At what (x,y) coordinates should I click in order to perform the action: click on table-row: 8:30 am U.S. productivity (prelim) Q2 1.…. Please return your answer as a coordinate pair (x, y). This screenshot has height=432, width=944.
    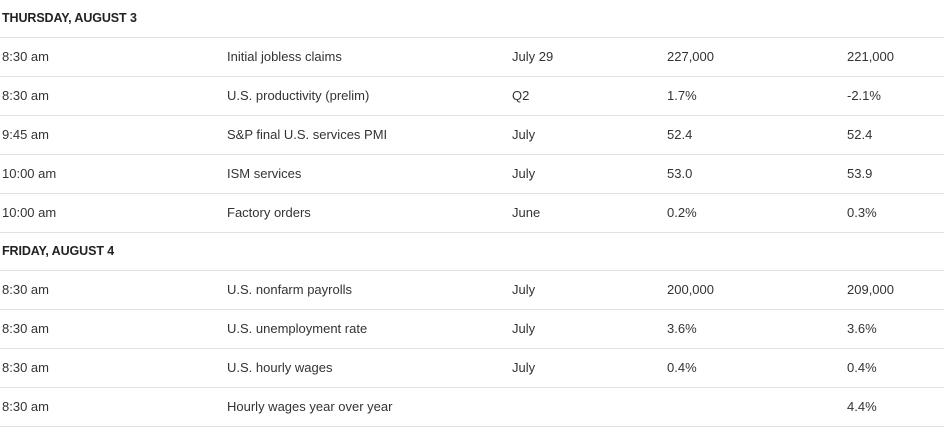
    Looking at the image, I should click on (472, 96).